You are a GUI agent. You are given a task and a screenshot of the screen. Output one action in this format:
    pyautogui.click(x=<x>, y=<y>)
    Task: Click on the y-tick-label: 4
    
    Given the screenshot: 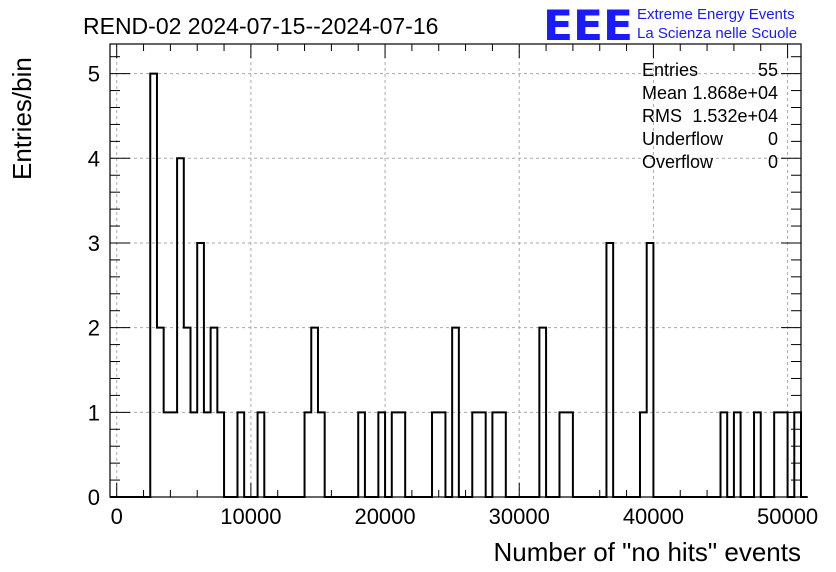 What is the action you would take?
    pyautogui.click(x=94, y=158)
    